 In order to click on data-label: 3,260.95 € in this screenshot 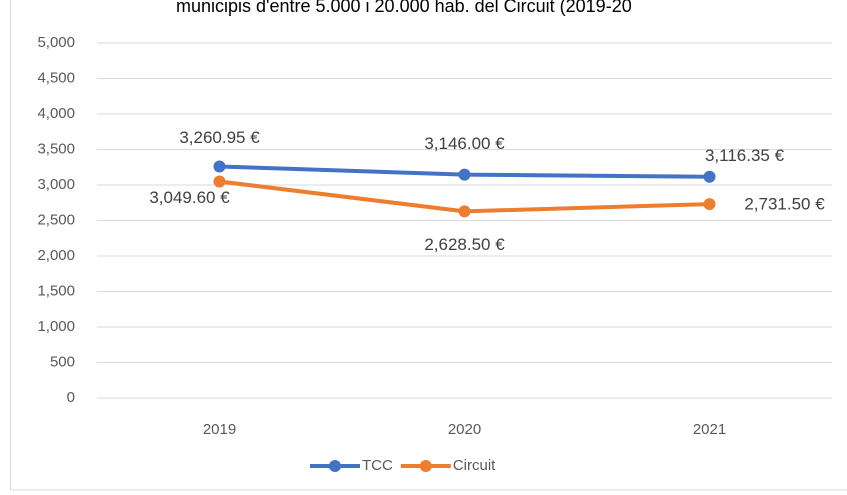, I will do `click(219, 137)`.